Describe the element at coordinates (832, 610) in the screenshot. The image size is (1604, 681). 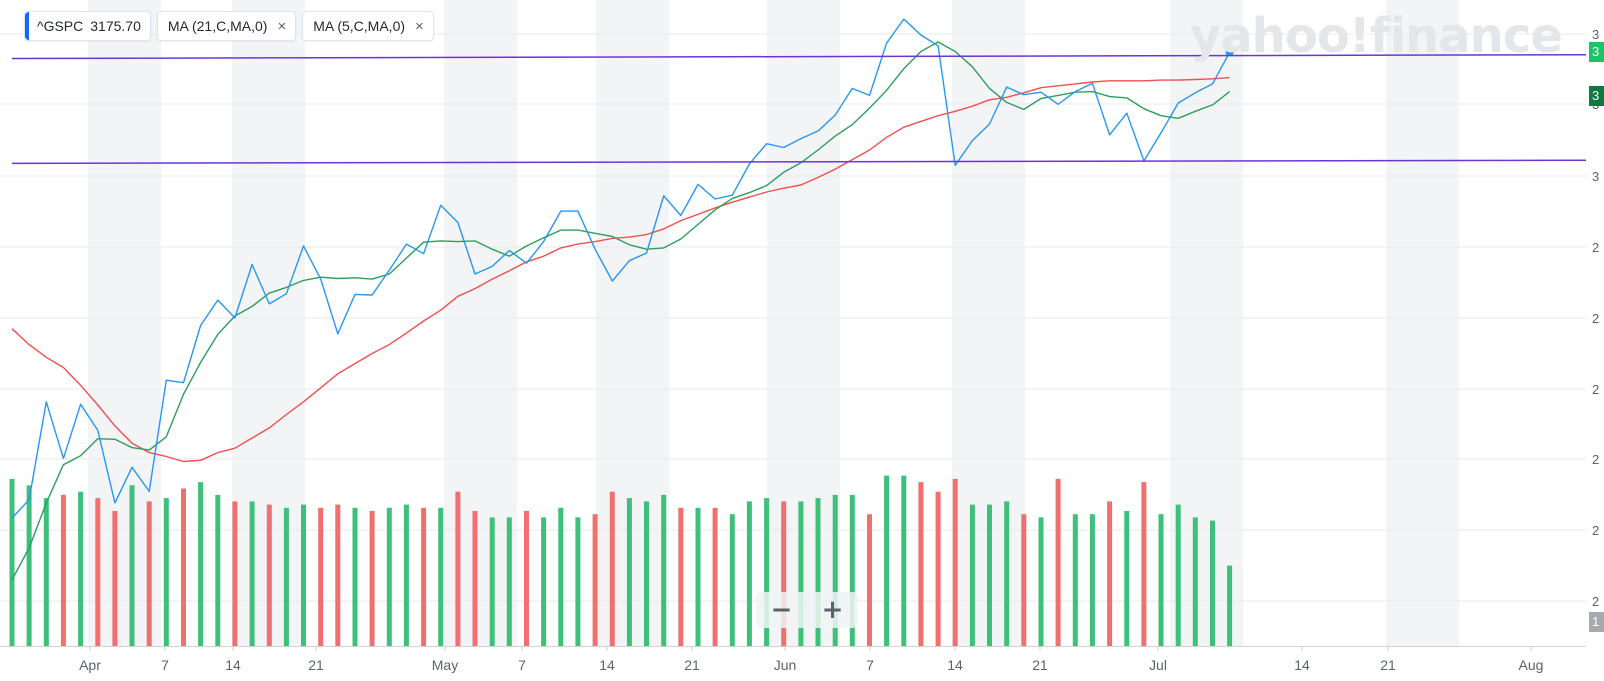
I see `zoom-in-button: +` at that location.